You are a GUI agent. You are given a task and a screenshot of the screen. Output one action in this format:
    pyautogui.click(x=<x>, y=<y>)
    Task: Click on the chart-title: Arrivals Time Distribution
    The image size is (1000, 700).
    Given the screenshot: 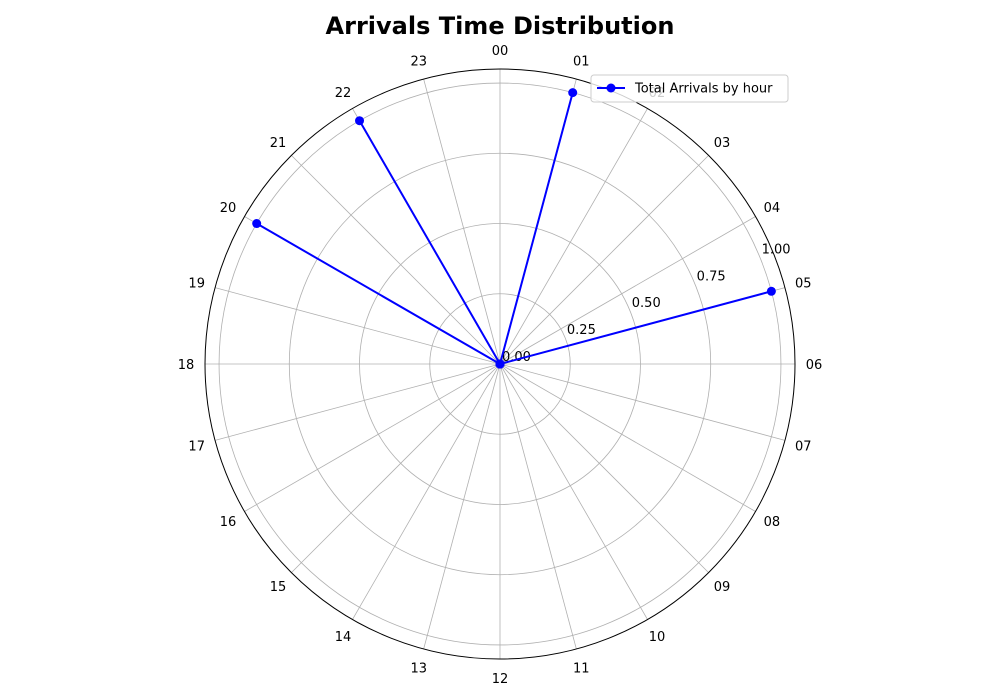 What is the action you would take?
    pyautogui.click(x=500, y=26)
    